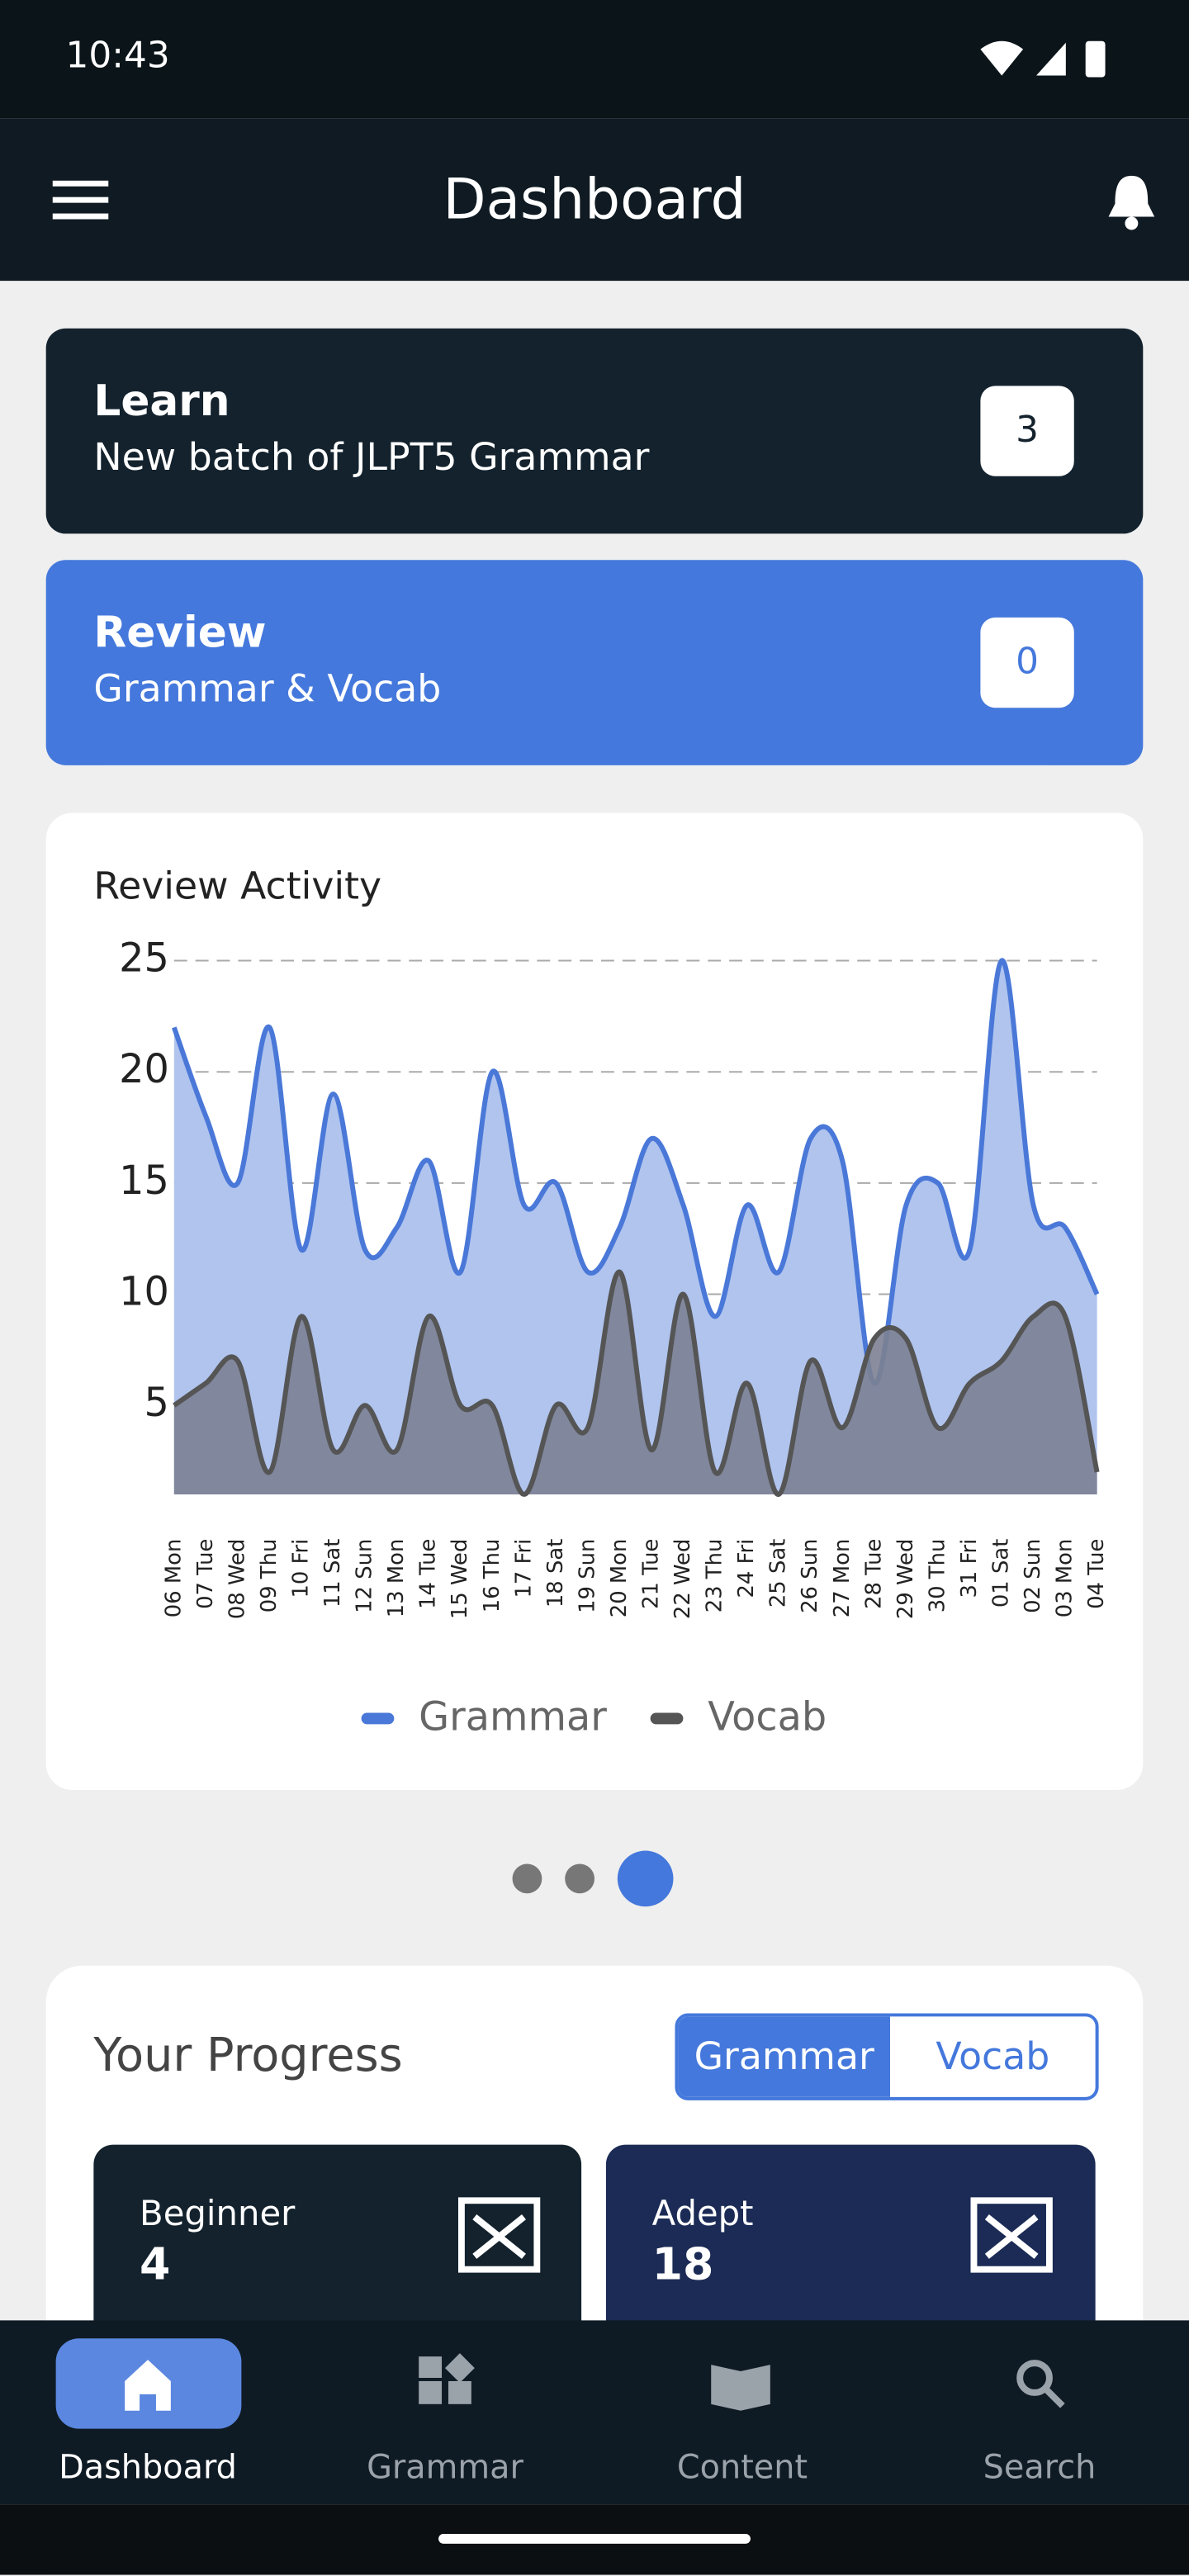 Image resolution: width=1189 pixels, height=2576 pixels. Describe the element at coordinates (937, 1576) in the screenshot. I see `x-tick-label: 30 Thu` at that location.